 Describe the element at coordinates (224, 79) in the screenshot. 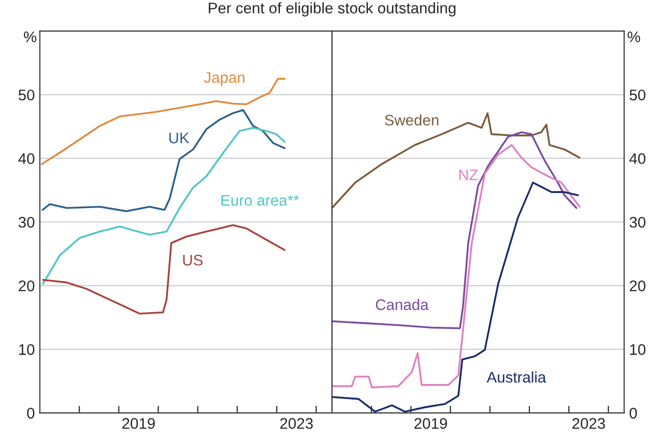

I see `series-label: Japan` at that location.